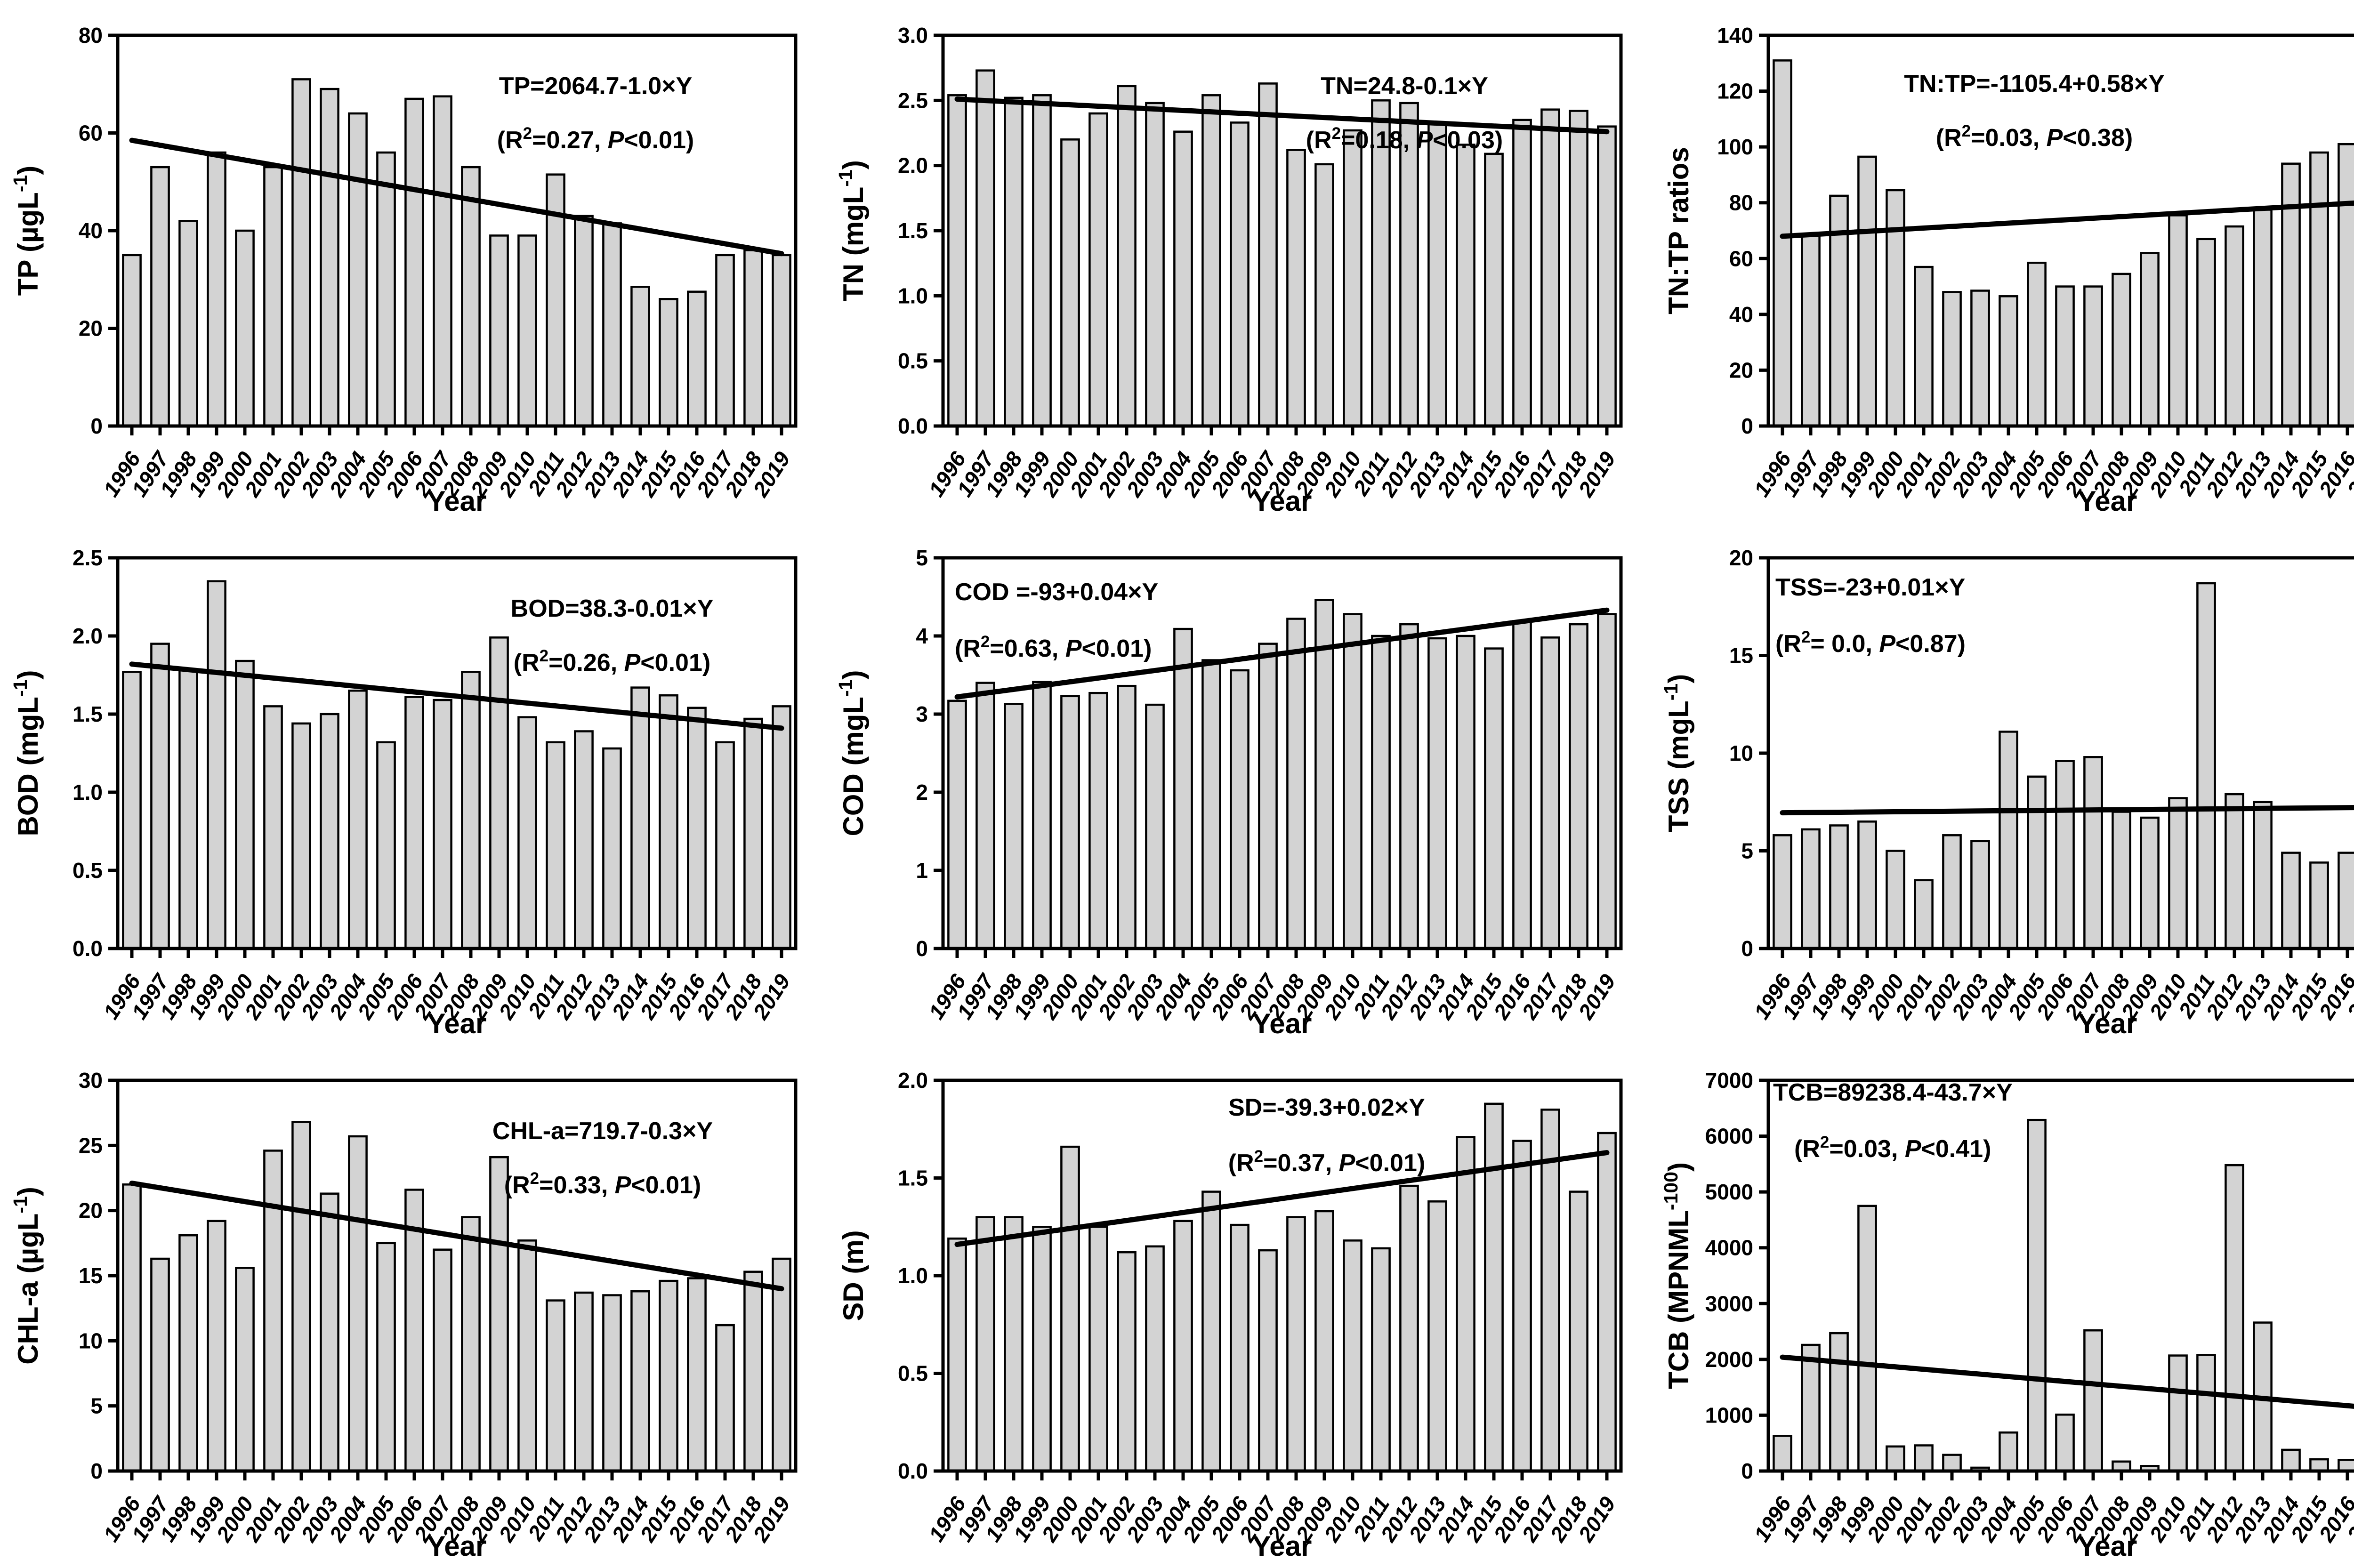 Image resolution: width=2354 pixels, height=1568 pixels. I want to click on y-axis-title: CHL-a (µgL-1), so click(26, 1276).